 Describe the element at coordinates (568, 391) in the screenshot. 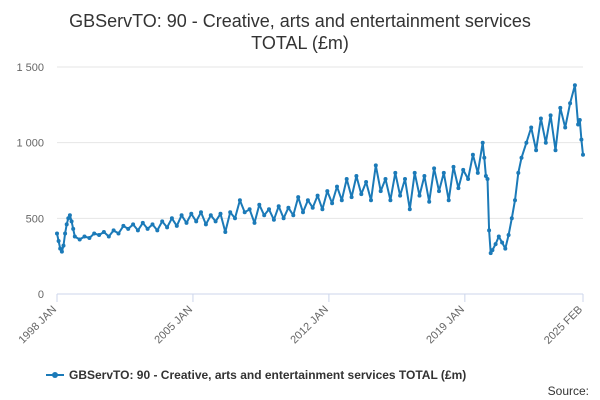

I see `source-label: Source:` at that location.